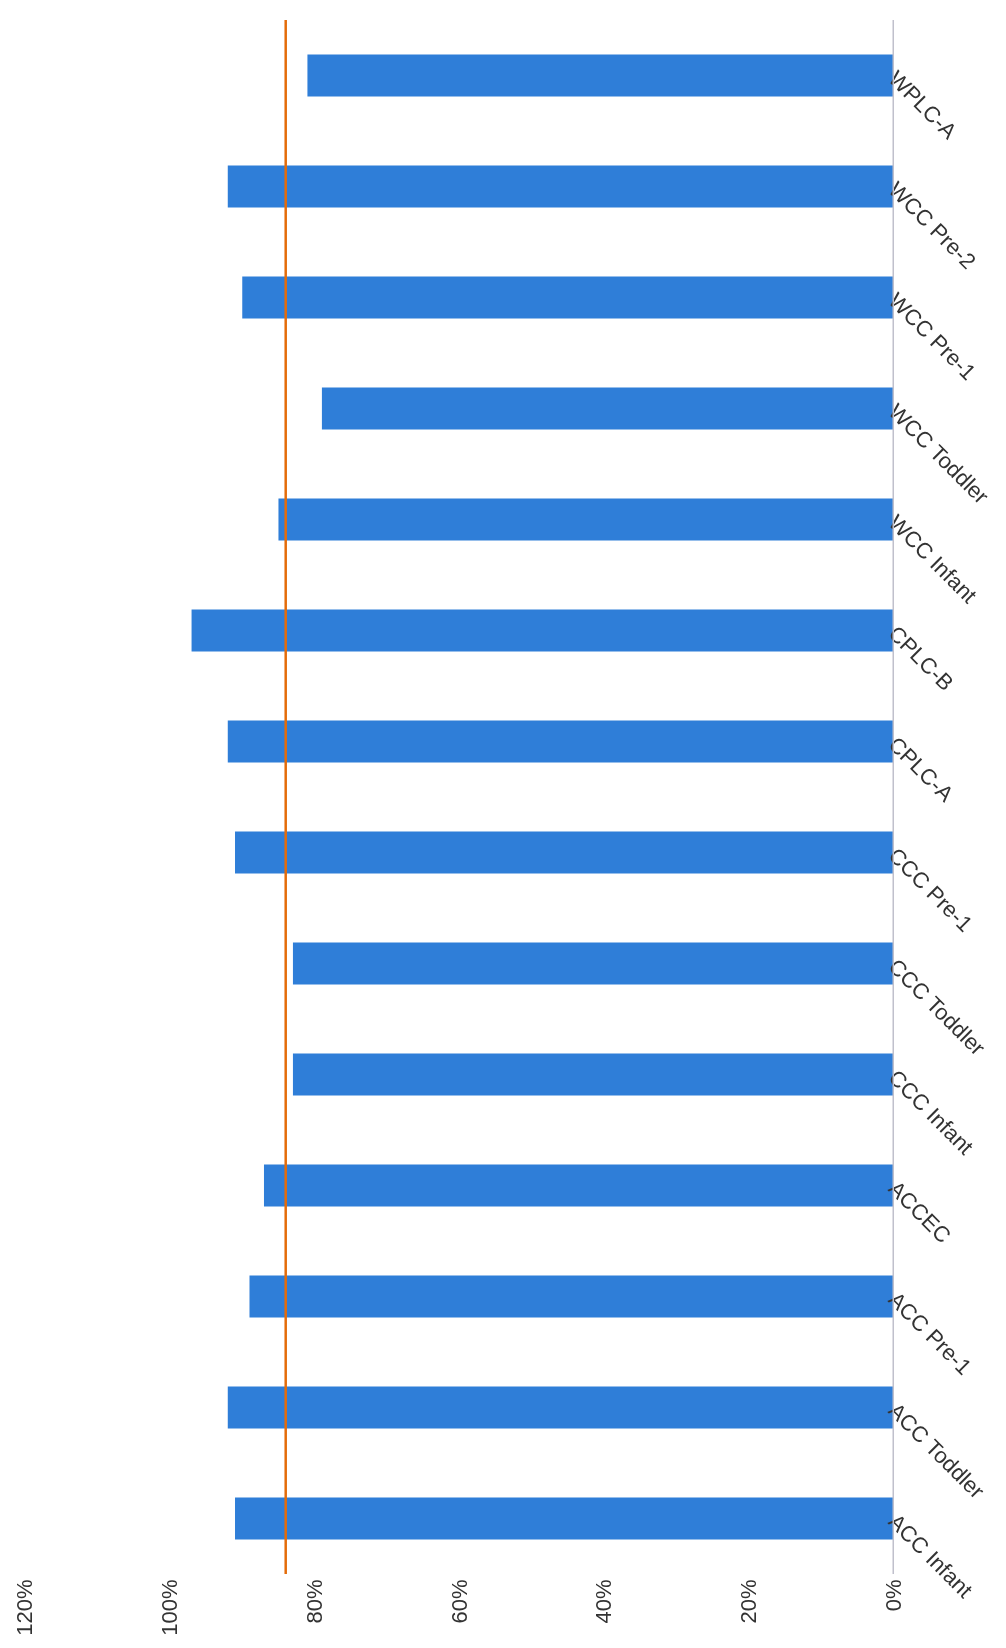  What do you see at coordinates (169, 1607) in the screenshot?
I see `x-tick-label: 100%` at bounding box center [169, 1607].